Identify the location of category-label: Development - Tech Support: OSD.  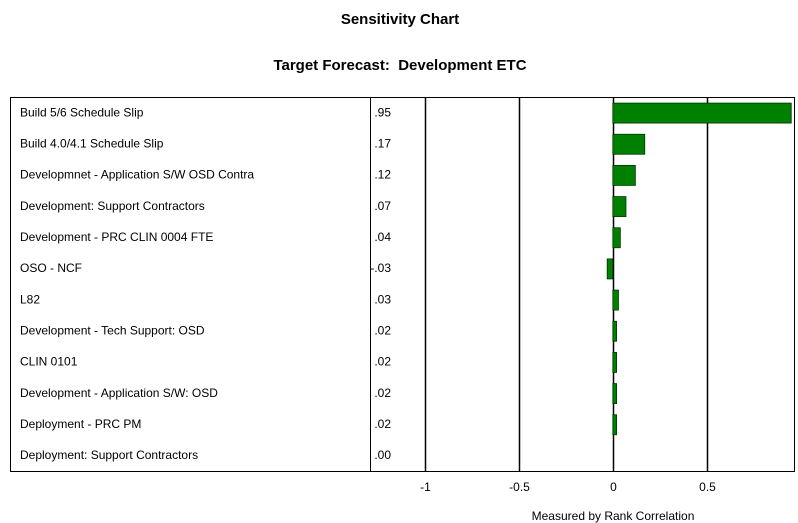
(112, 330).